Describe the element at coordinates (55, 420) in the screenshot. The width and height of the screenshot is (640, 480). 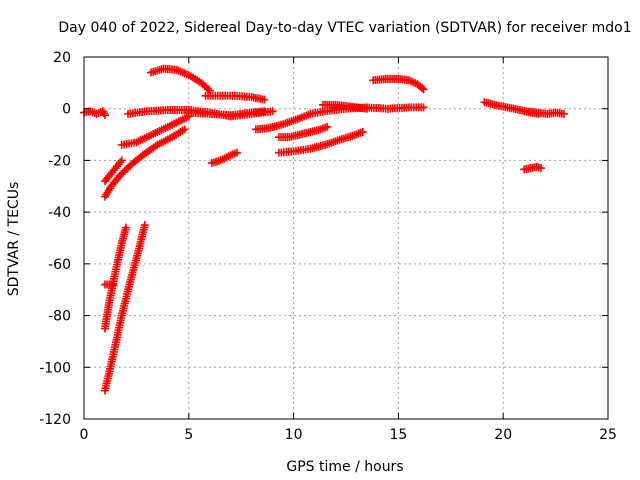
I see `y-tick-label: -120` at that location.